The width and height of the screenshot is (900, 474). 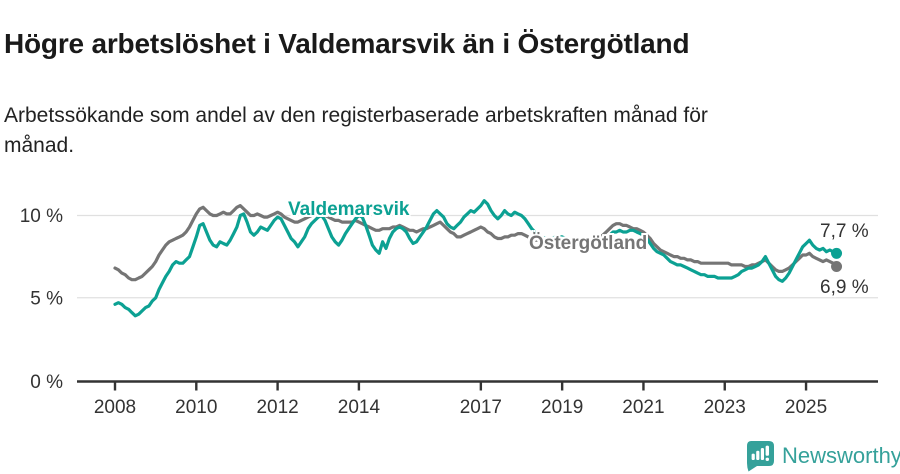 I want to click on newsworthy-brand-link: Newsworthy, so click(x=822, y=456).